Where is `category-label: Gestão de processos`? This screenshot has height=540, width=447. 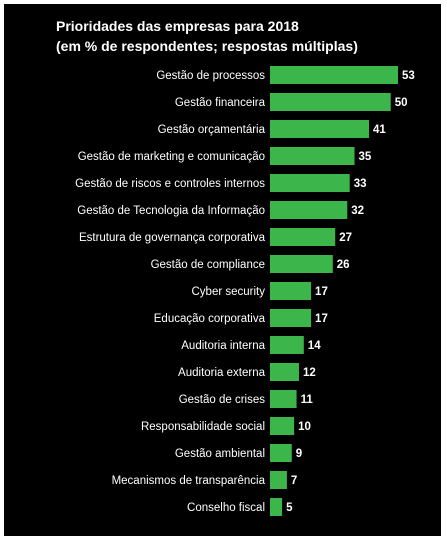
category-label: Gestão de processos is located at coordinates (210, 76).